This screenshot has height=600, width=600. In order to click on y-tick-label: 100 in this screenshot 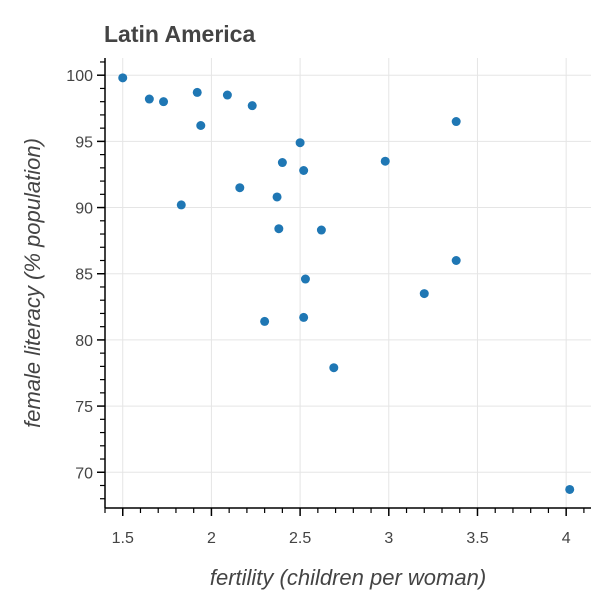, I will do `click(79, 76)`.